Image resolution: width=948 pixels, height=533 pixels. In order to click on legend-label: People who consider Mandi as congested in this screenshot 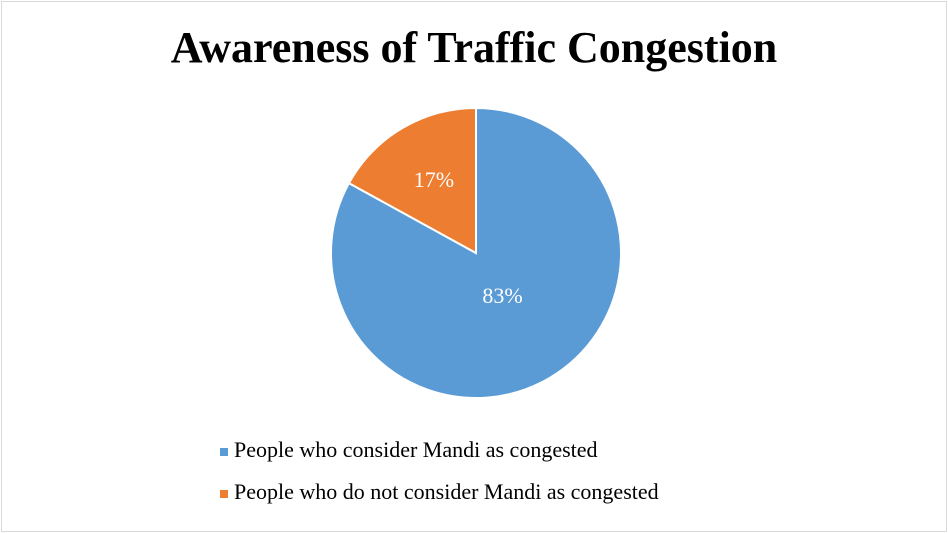, I will do `click(416, 449)`.